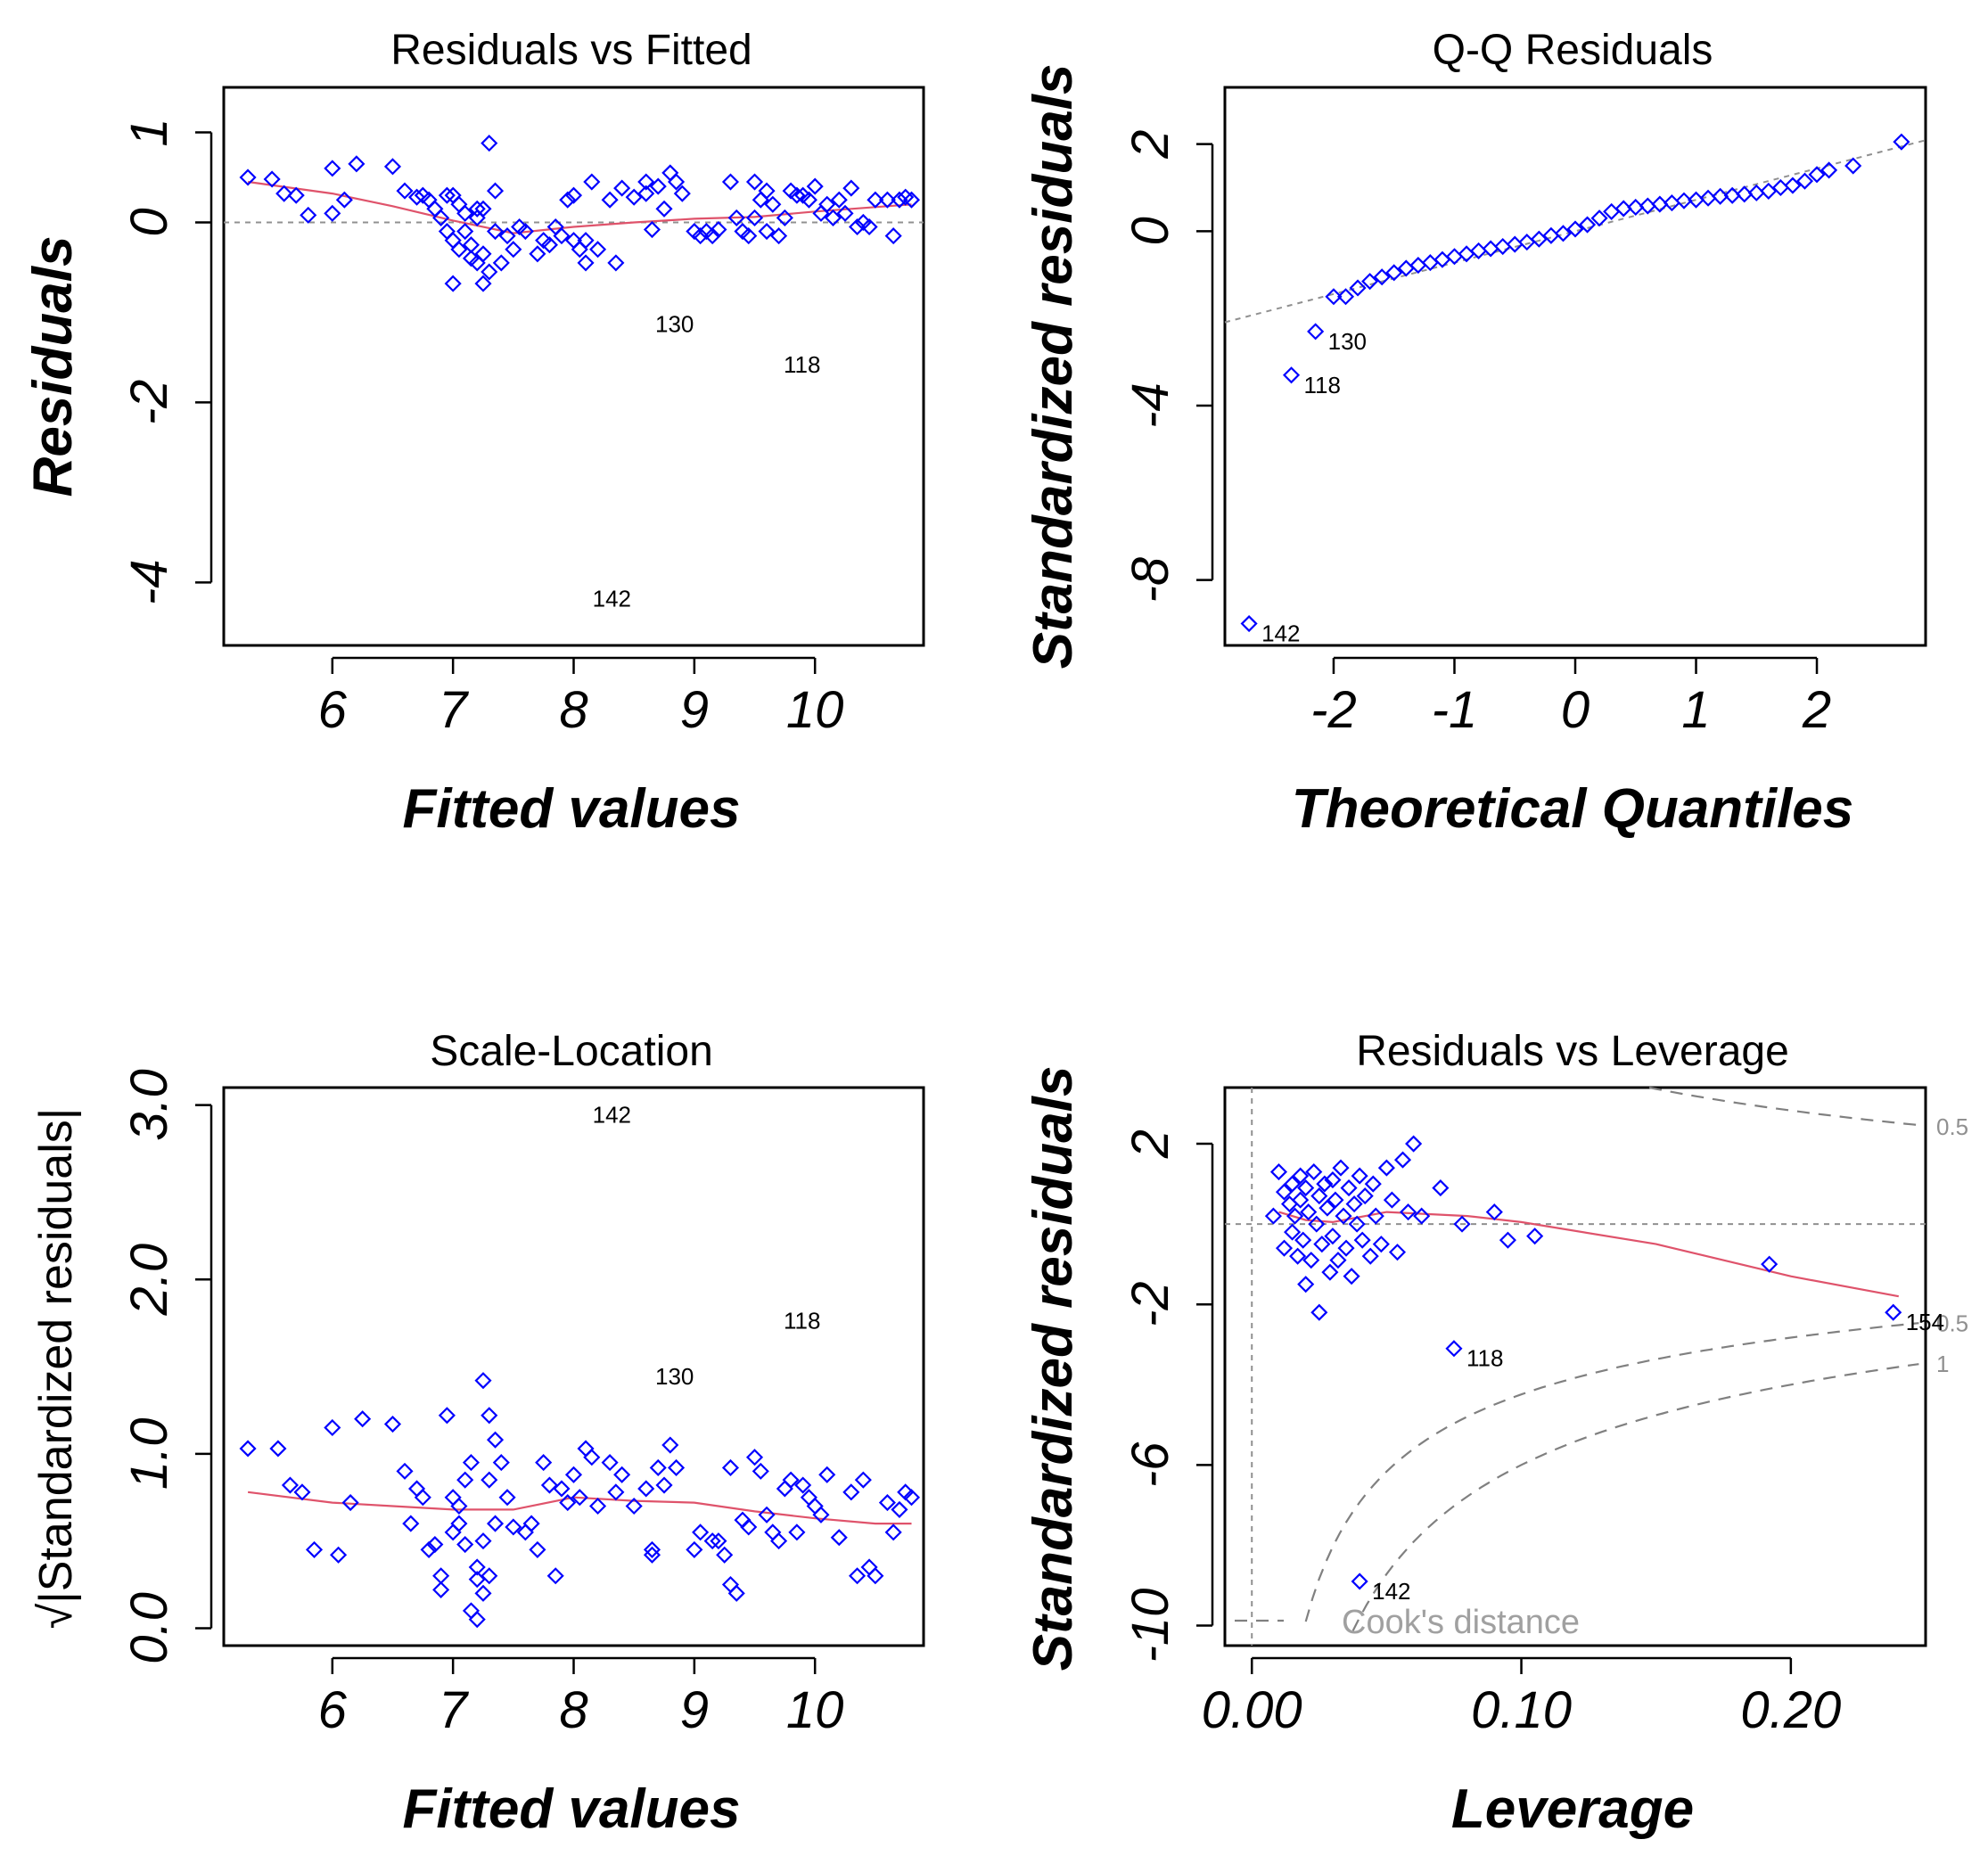 The width and height of the screenshot is (1988, 1856). I want to click on x-axis-label: Leverage, so click(1573, 1809).